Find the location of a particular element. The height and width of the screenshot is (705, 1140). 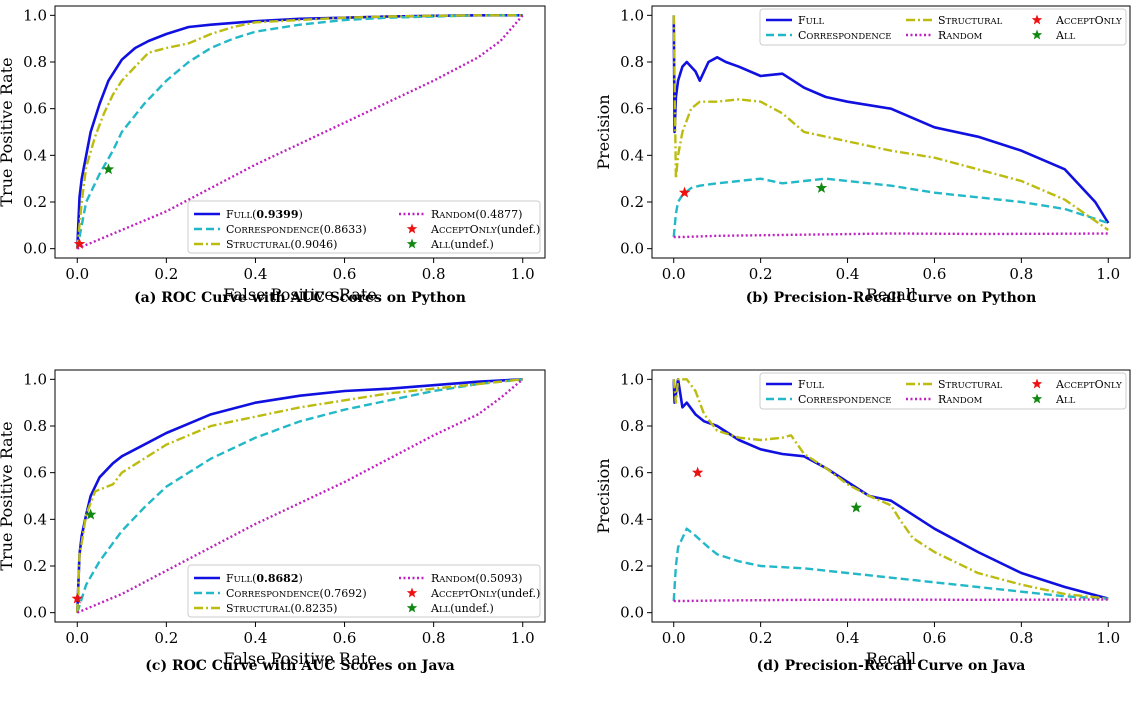

legend-entry-structural: STRUCTURAL(0.9046) is located at coordinates (265, 244).